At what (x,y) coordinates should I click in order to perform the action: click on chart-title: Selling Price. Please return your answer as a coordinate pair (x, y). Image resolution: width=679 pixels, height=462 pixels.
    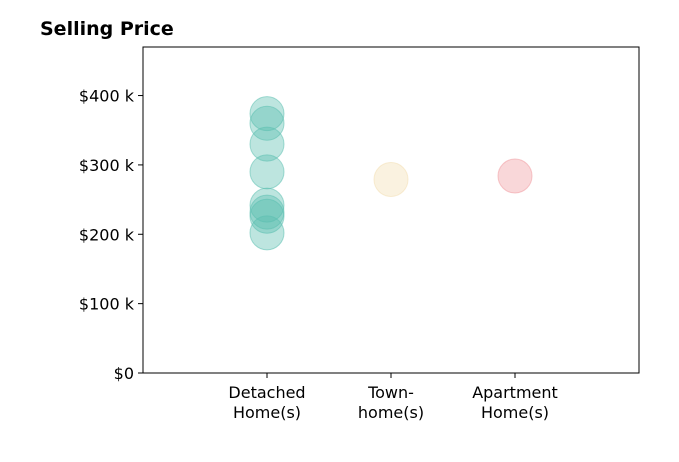
    Looking at the image, I should click on (107, 29).